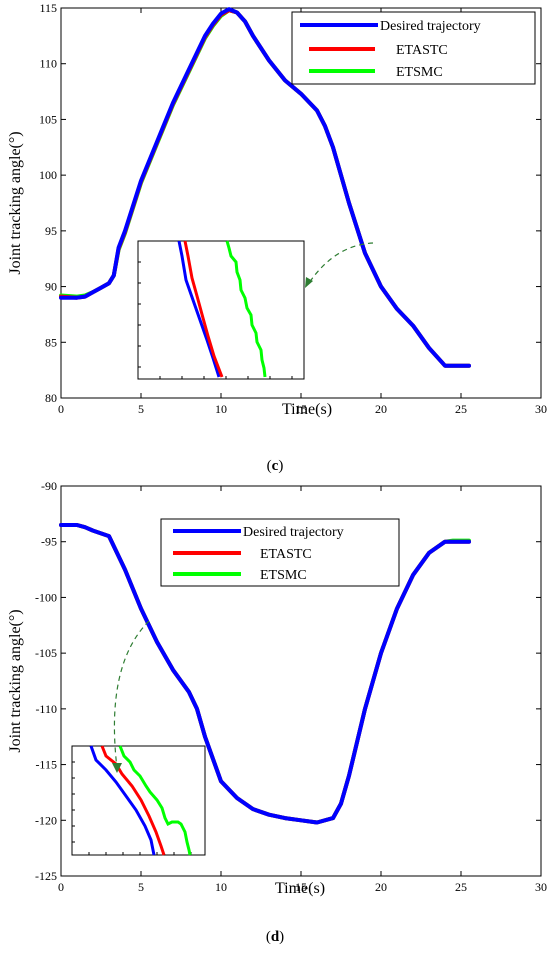 Image resolution: width=550 pixels, height=953 pixels. I want to click on inset-line-etsmc-d, so click(155, 800).